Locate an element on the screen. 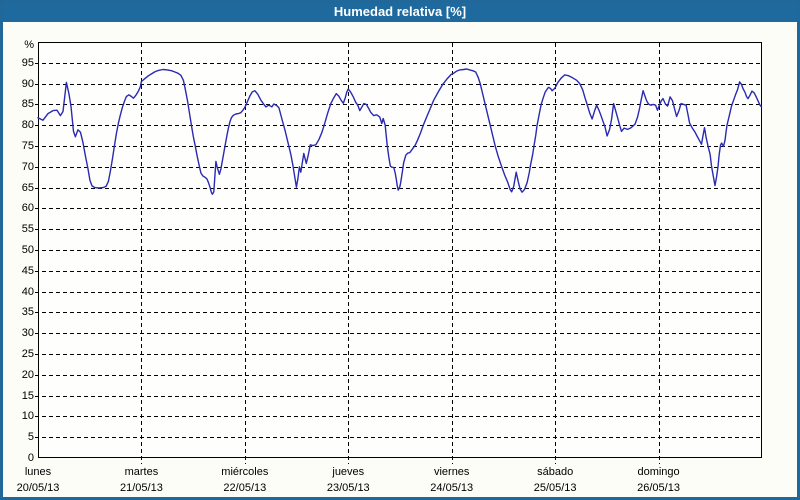 The height and width of the screenshot is (500, 800). x-axis-day-label: domingo is located at coordinates (658, 472).